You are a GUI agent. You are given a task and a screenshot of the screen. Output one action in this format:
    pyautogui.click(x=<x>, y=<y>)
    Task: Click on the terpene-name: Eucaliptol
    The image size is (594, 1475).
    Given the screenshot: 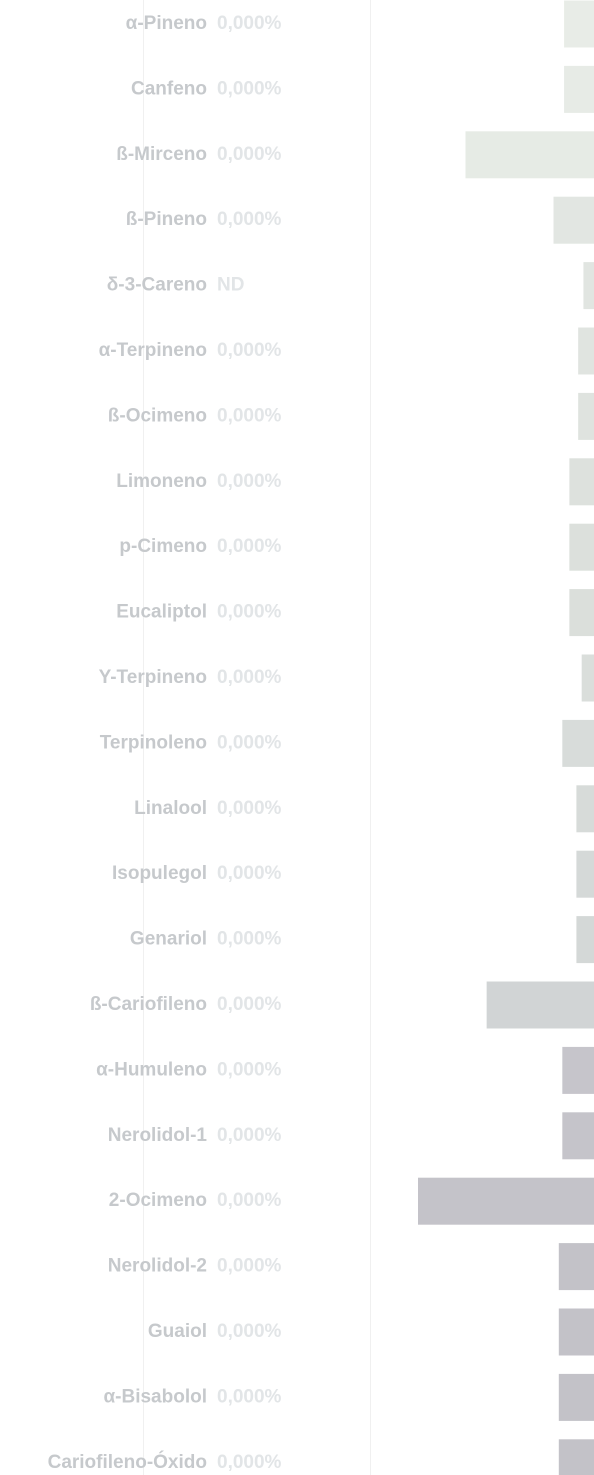 What is the action you would take?
    pyautogui.click(x=161, y=612)
    